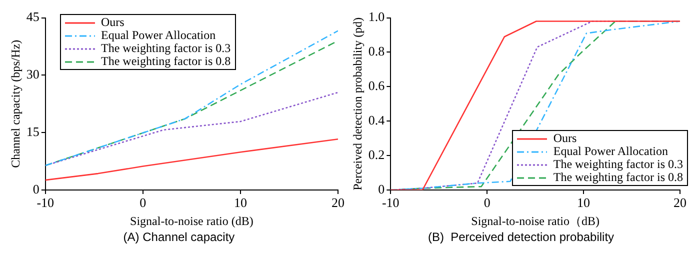 The width and height of the screenshot is (700, 260). I want to click on text: (B) Perceived detection probability, so click(521, 237).